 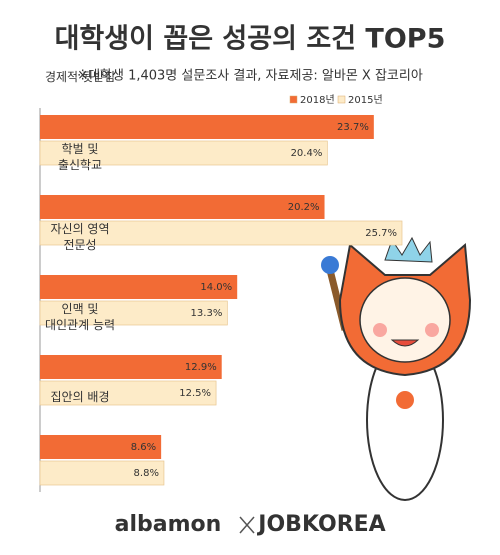 I want to click on category-label: 학벌 및 출신학교, so click(x=80, y=157).